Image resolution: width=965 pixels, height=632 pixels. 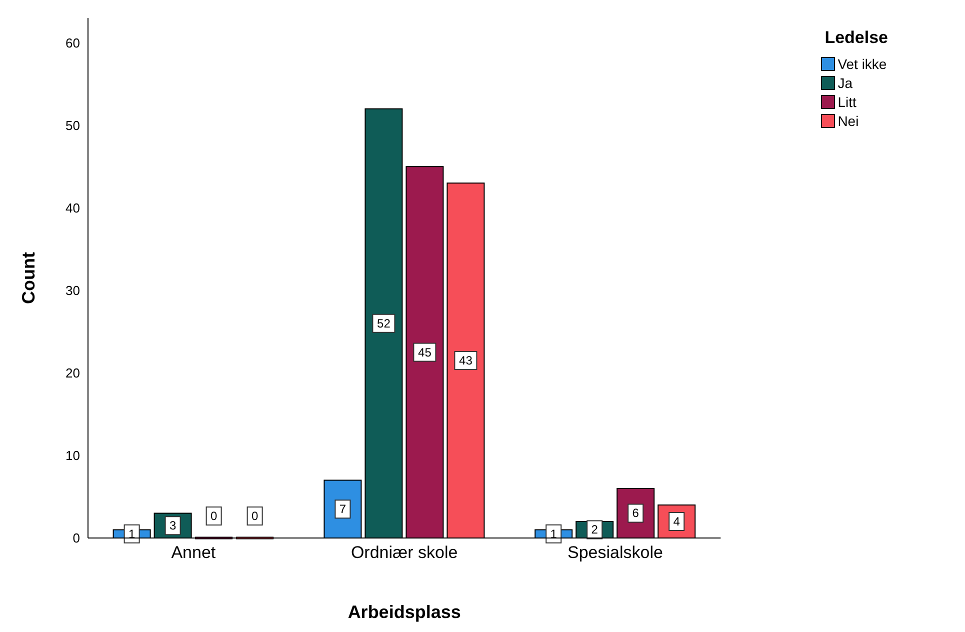 I want to click on data-label: 7, so click(x=342, y=509).